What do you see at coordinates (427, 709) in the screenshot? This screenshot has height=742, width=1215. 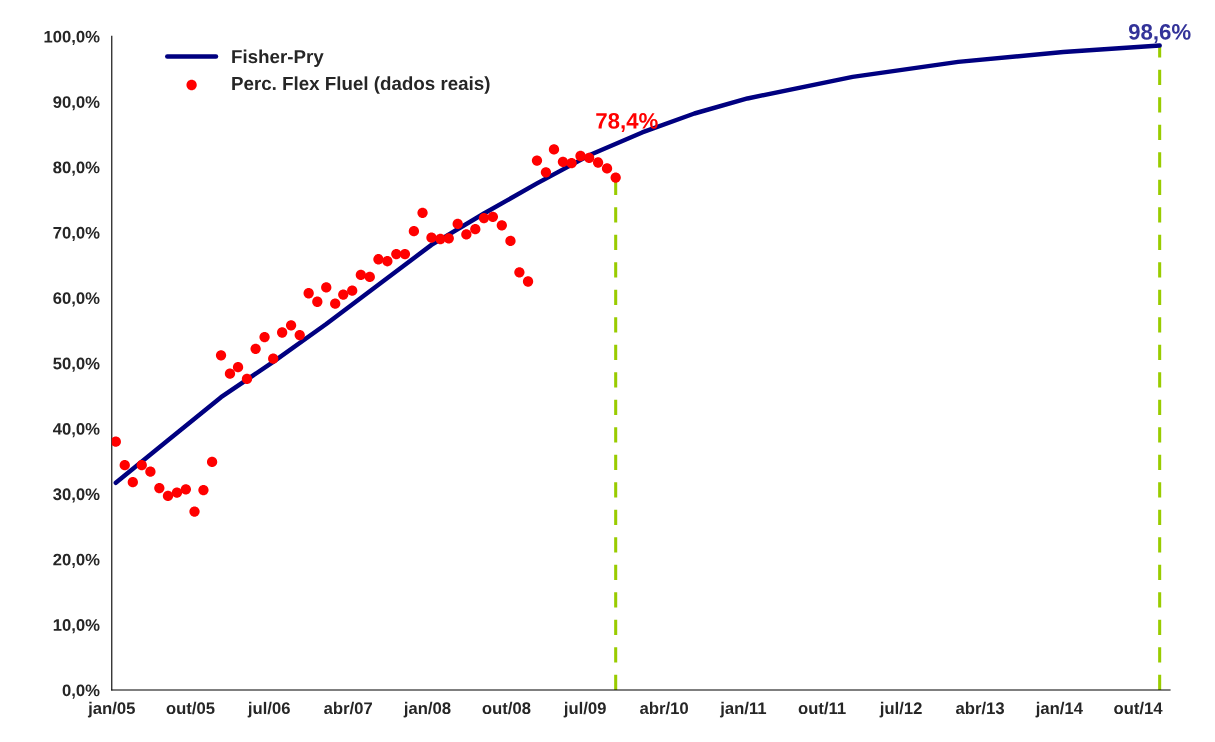 I see `x-tick-label: jan/08` at bounding box center [427, 709].